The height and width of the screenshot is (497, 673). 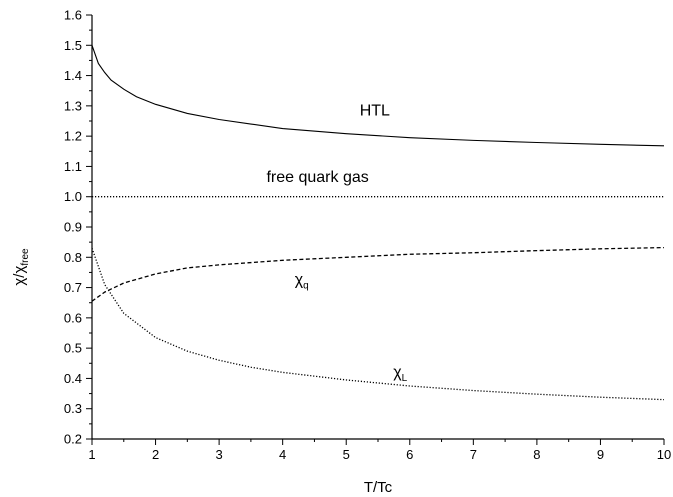 I want to click on series-line--q, so click(x=378, y=274).